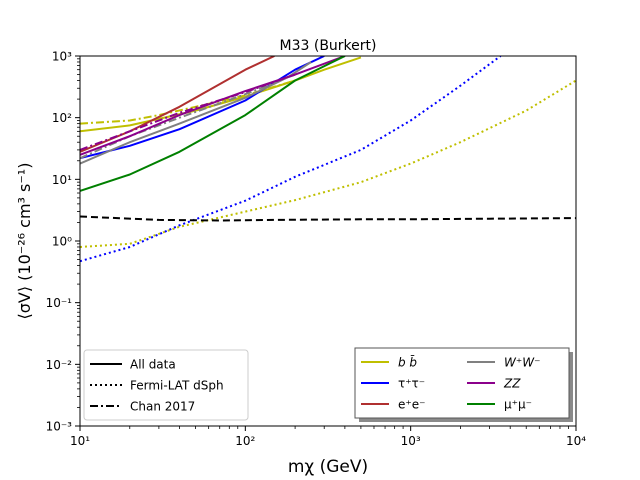 This screenshot has width=640, height=480. I want to click on style-legend-label: All data, so click(153, 365).